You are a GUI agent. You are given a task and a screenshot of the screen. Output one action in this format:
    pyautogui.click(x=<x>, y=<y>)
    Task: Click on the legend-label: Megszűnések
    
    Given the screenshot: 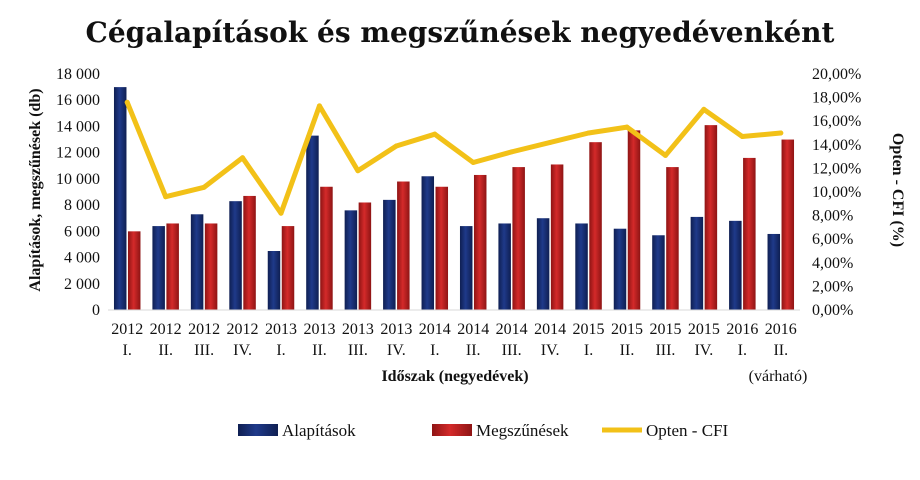 What is the action you would take?
    pyautogui.click(x=522, y=430)
    